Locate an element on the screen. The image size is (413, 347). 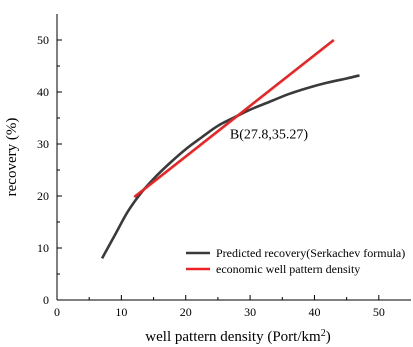
annotation-layer: B(27.8,35.27) is located at coordinates (269, 135).